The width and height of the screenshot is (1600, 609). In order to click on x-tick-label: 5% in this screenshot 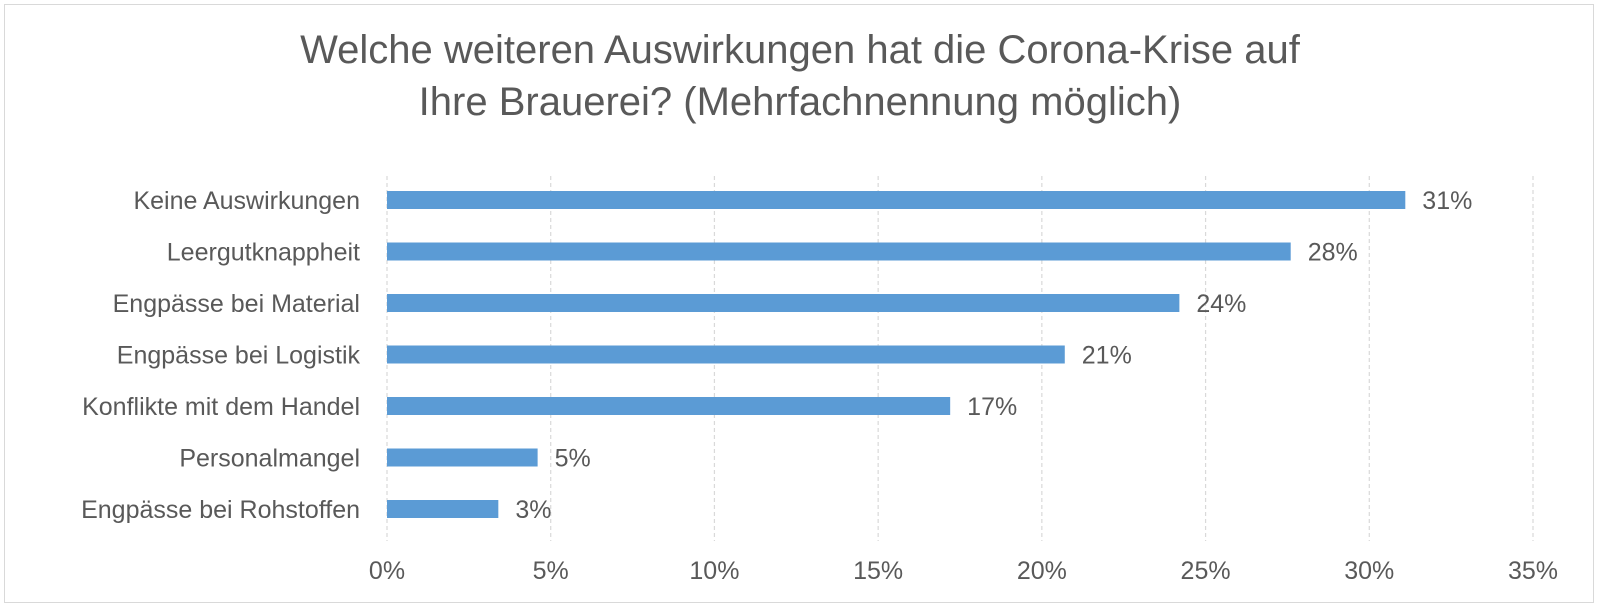, I will do `click(551, 571)`.